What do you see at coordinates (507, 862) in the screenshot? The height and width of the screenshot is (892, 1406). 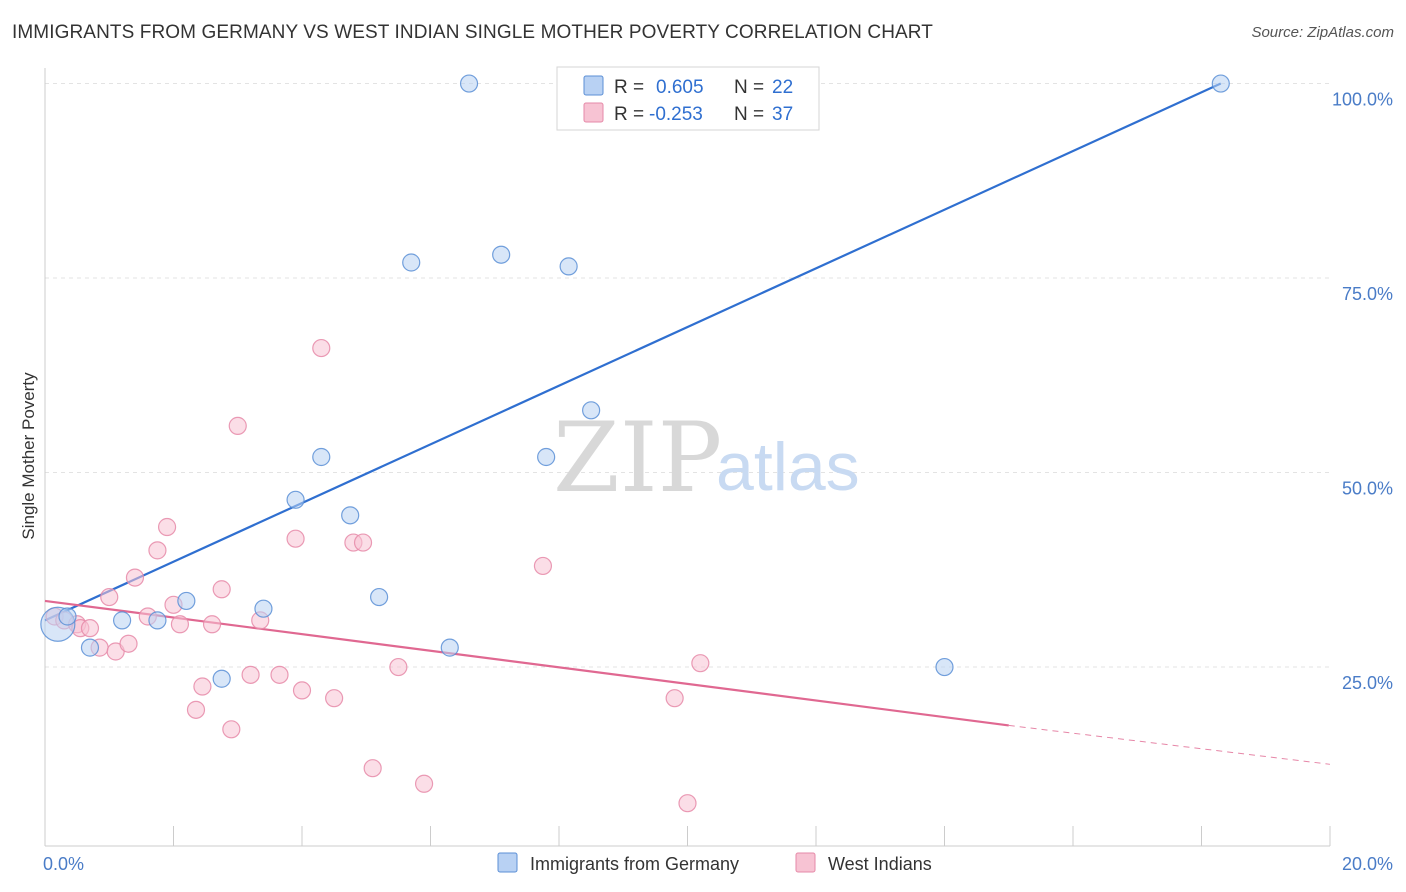 I see `legend-swatch-germany` at bounding box center [507, 862].